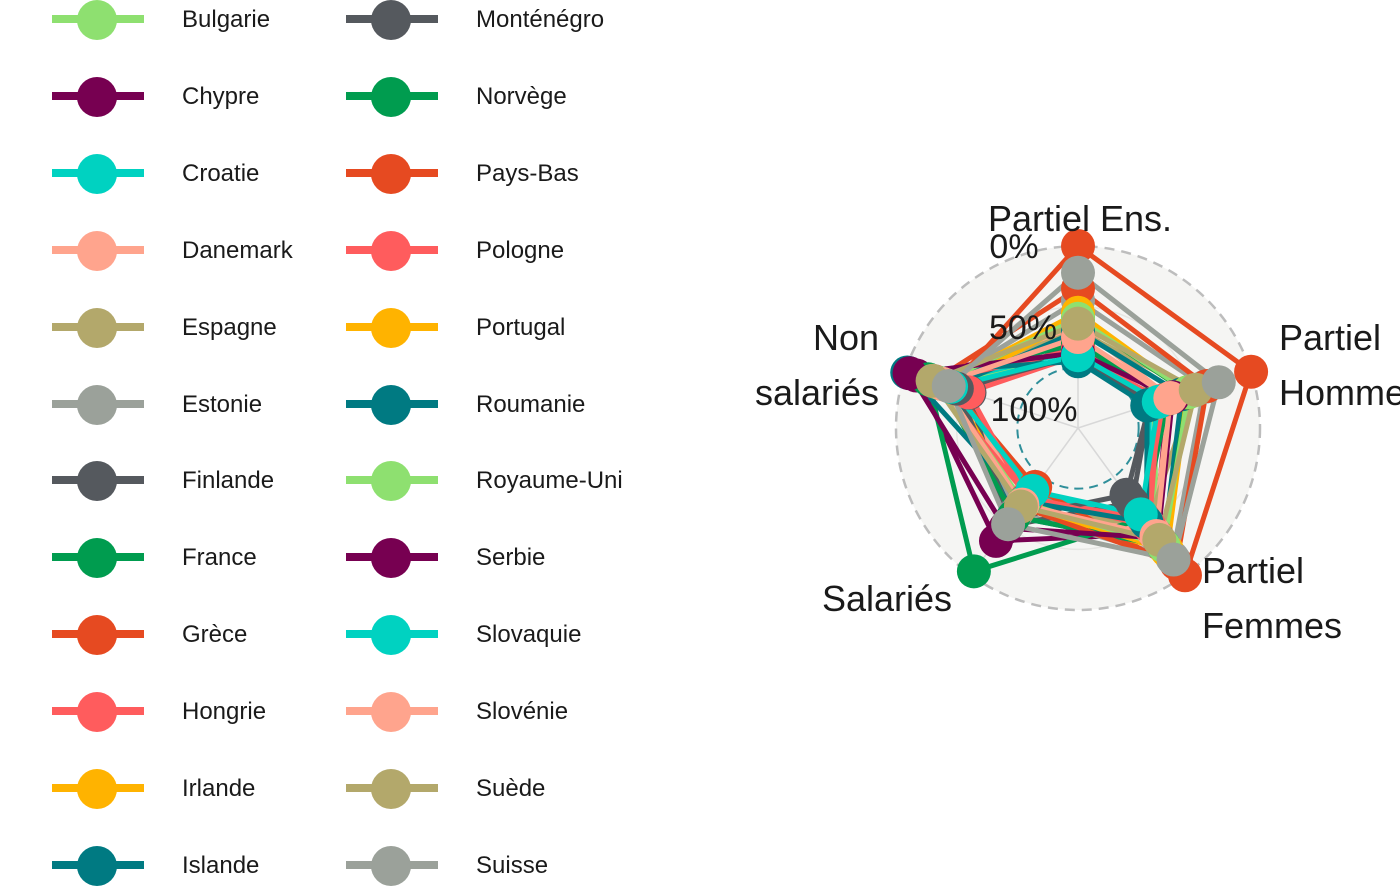  I want to click on axis-label: Hommes, so click(1339, 392).